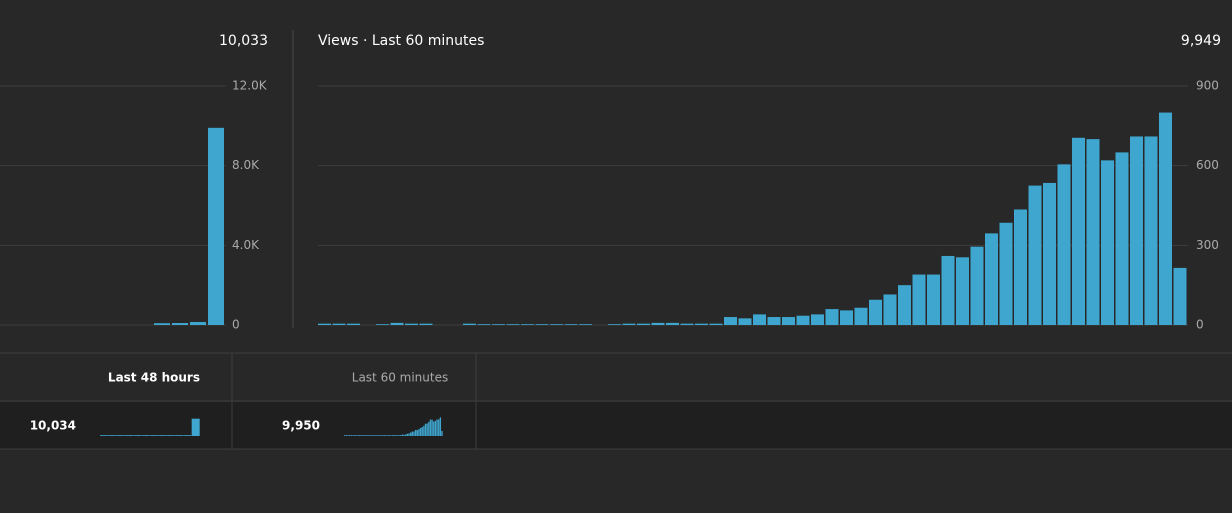 The width and height of the screenshot is (1232, 513). Describe the element at coordinates (154, 378) in the screenshot. I see `column-header: Last 48 hours` at that location.